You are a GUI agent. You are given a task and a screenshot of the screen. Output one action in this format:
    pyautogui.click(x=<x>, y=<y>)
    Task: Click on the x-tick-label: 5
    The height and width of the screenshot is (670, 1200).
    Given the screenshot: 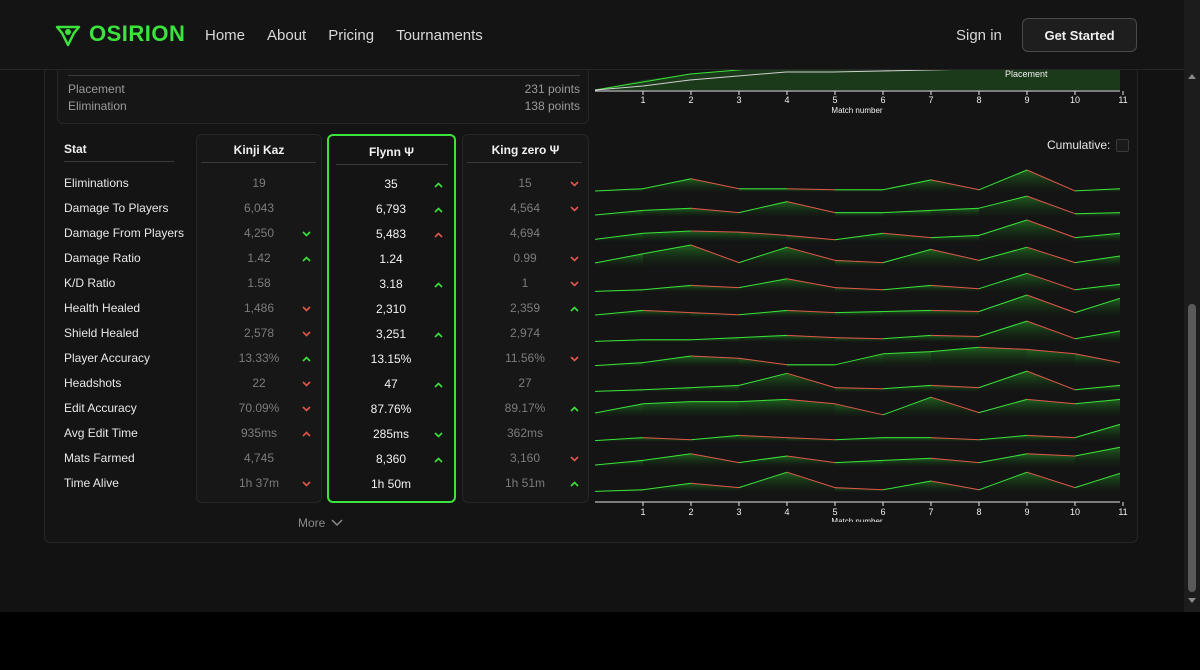 What is the action you would take?
    pyautogui.click(x=834, y=100)
    